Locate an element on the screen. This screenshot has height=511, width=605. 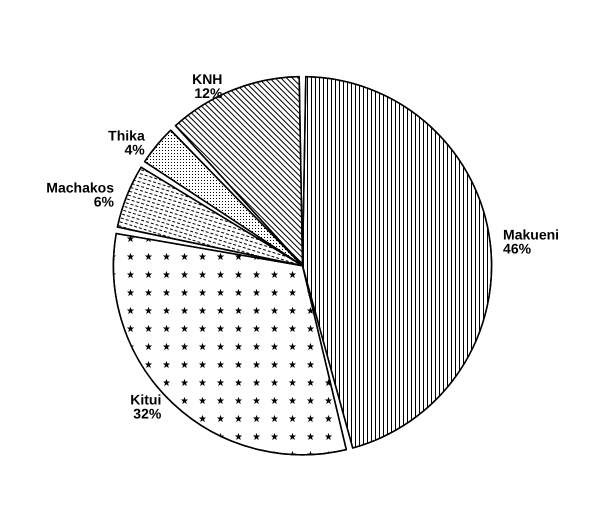
slice-label: Makueni is located at coordinates (531, 234).